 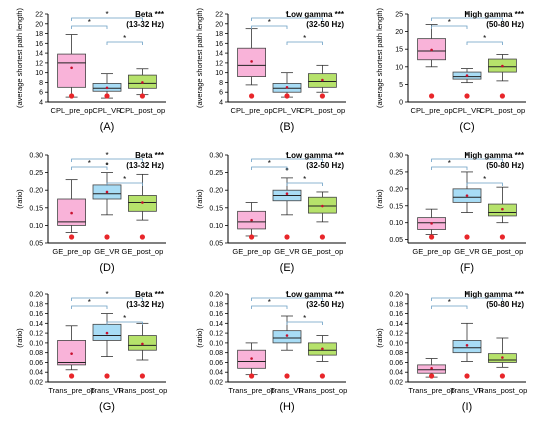 What do you see at coordinates (39, 54) in the screenshot?
I see `y-tick-label: 14` at bounding box center [39, 54].